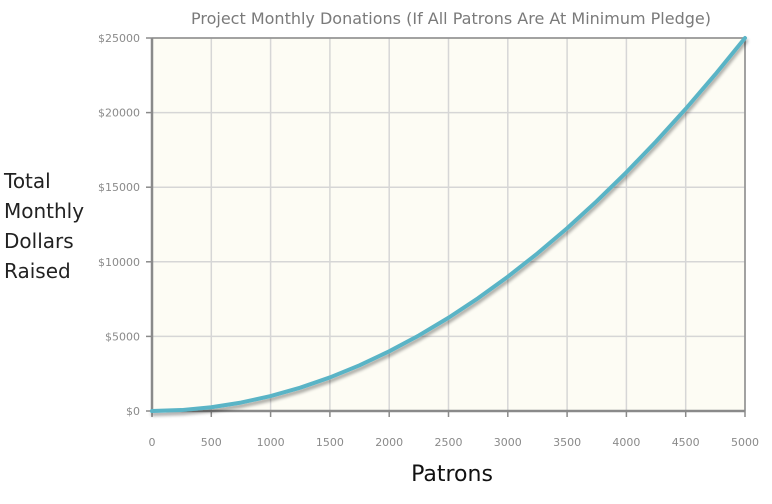  I want to click on y-tick-label: $20000, so click(119, 113).